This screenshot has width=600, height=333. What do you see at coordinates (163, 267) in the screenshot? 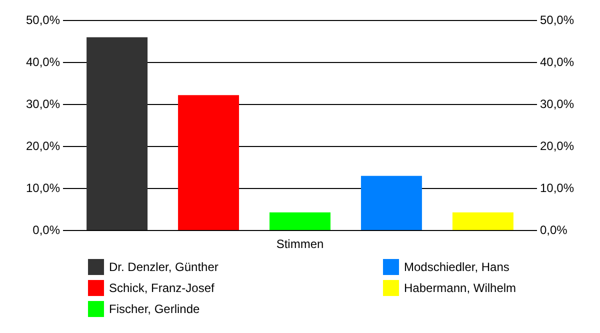
I see `legend-label: Dr. Denzler, Günther` at bounding box center [163, 267].